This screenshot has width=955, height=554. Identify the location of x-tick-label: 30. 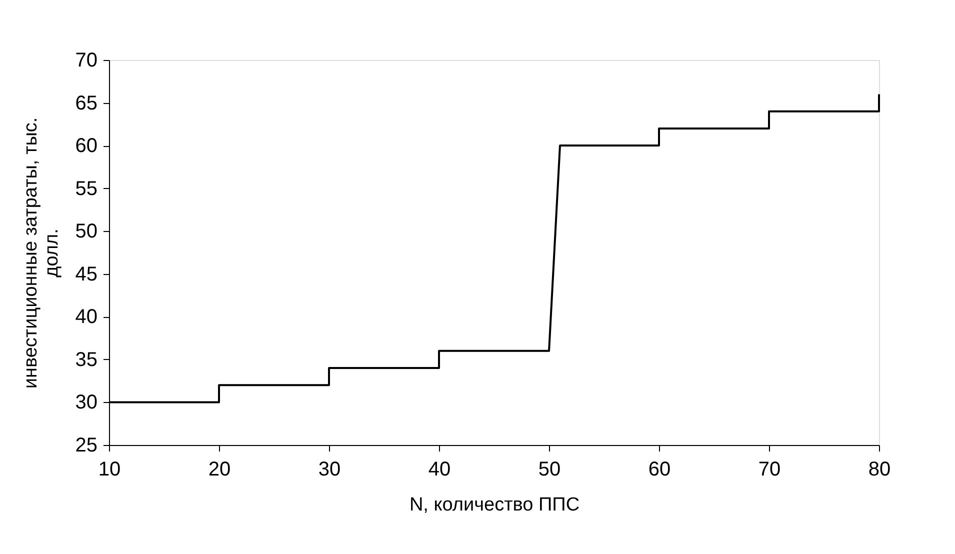
(329, 469).